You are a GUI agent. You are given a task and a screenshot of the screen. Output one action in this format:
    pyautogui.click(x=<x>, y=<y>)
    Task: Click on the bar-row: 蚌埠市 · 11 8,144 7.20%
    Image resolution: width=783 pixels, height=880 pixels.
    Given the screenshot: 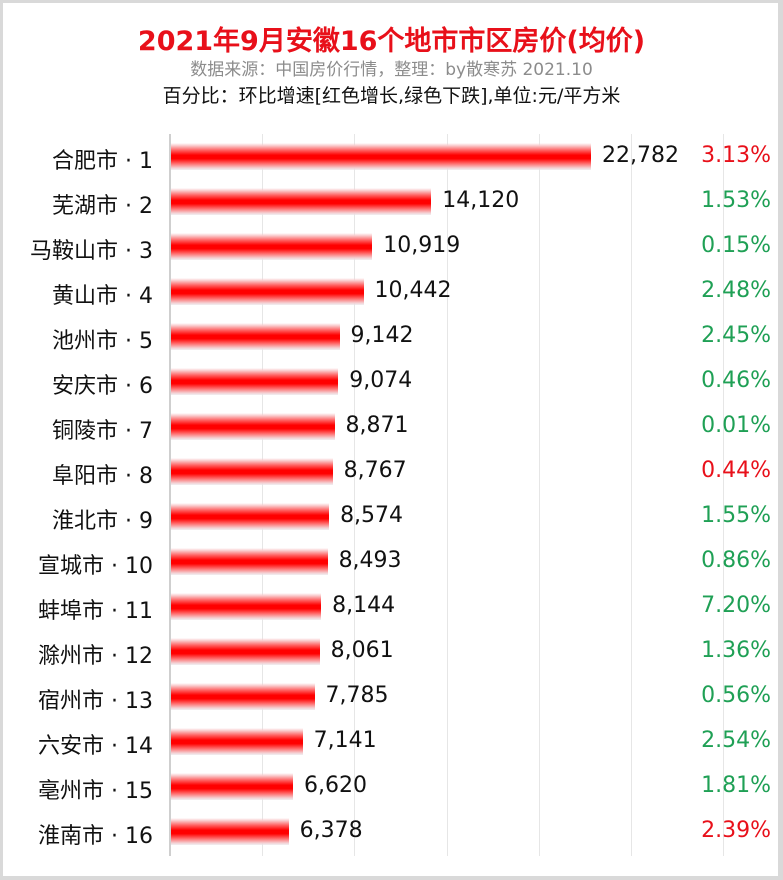 What is the action you would take?
    pyautogui.click(x=391, y=606)
    